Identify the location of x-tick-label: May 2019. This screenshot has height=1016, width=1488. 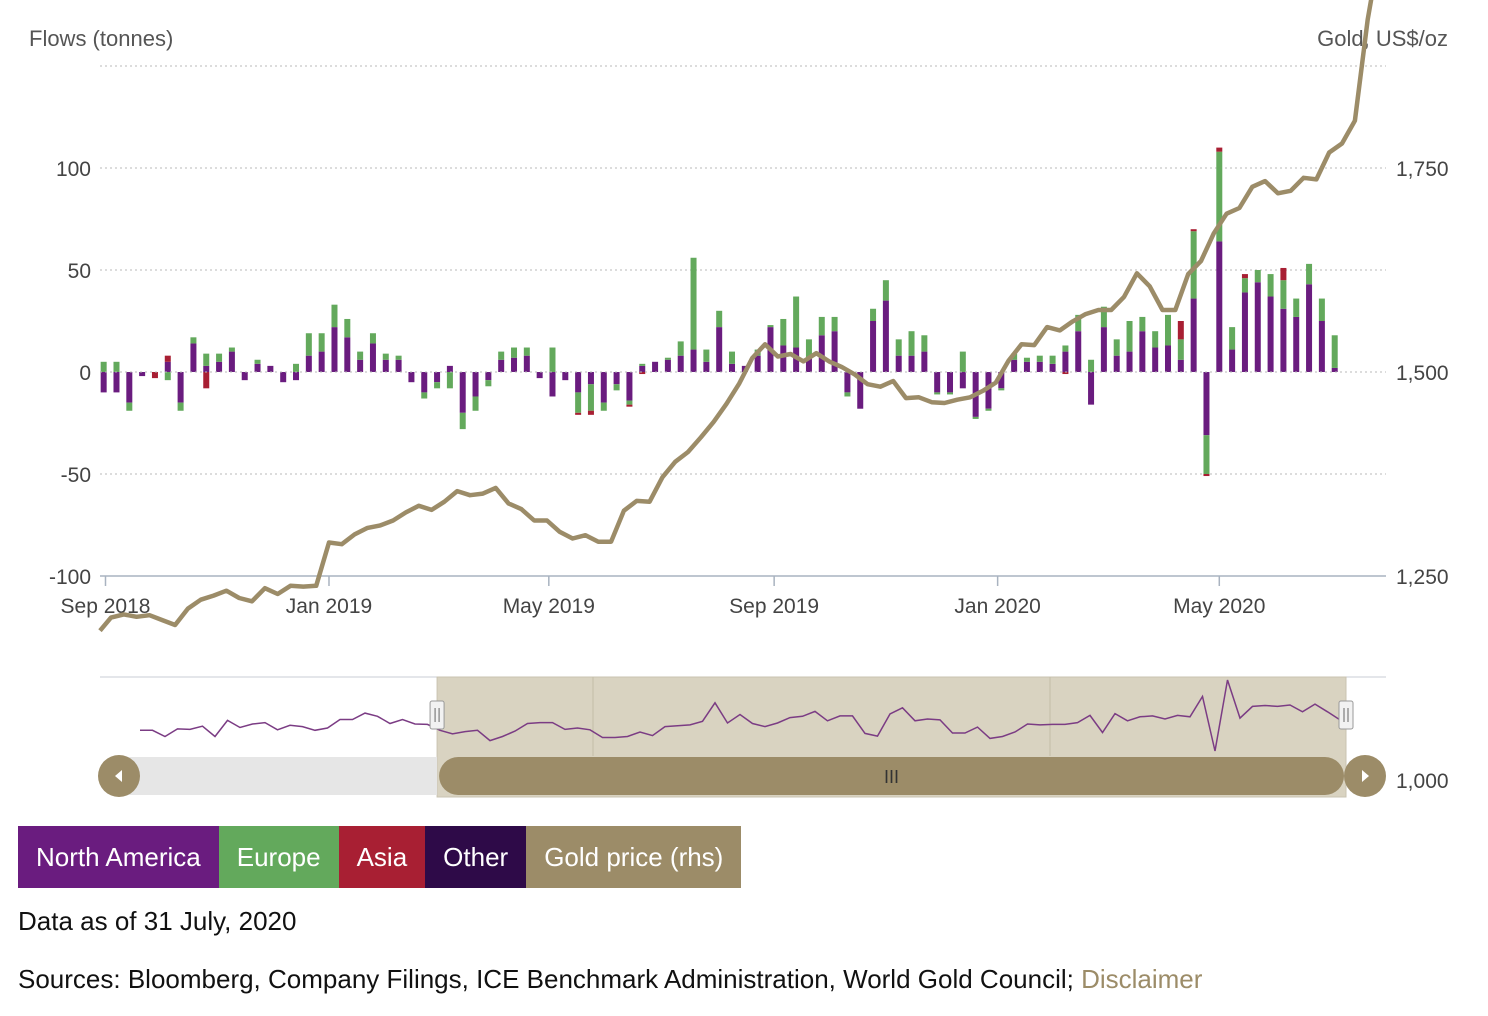
(549, 606).